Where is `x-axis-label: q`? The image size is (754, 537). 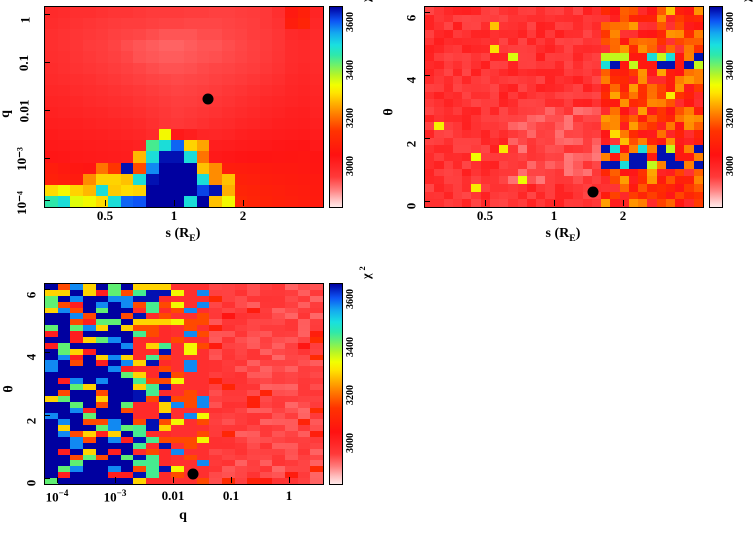 x-axis-label: q is located at coordinates (183, 515).